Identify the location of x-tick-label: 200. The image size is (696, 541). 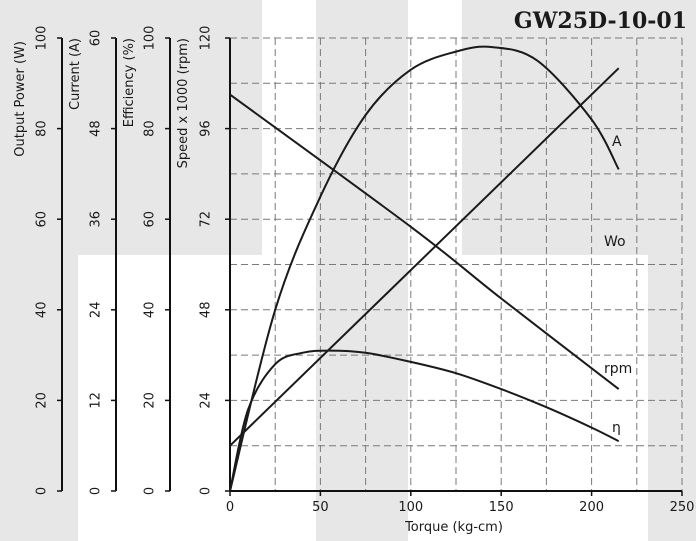
(591, 507).